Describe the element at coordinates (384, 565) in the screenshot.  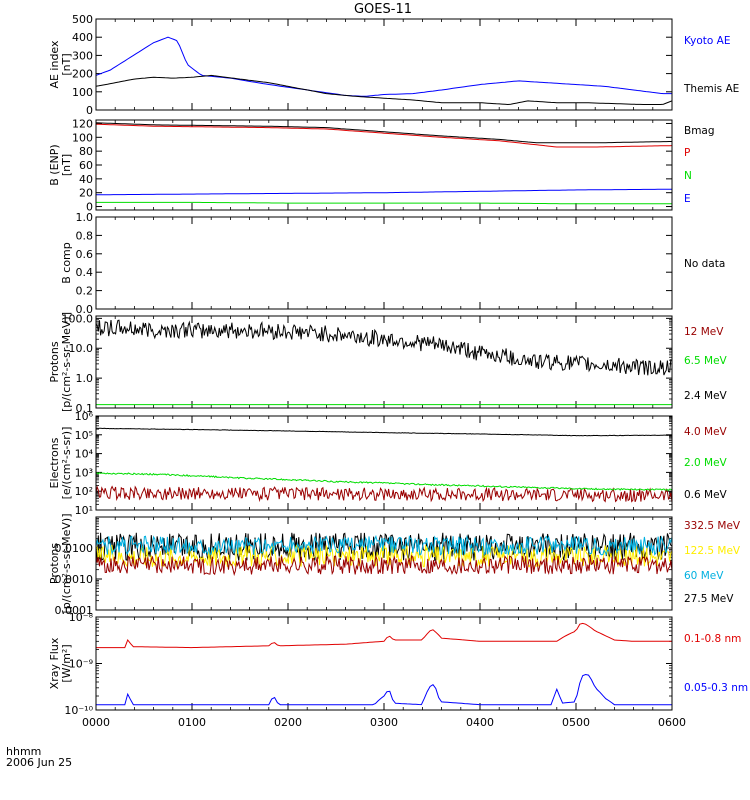
I see `series-line-27-5-mev` at that location.